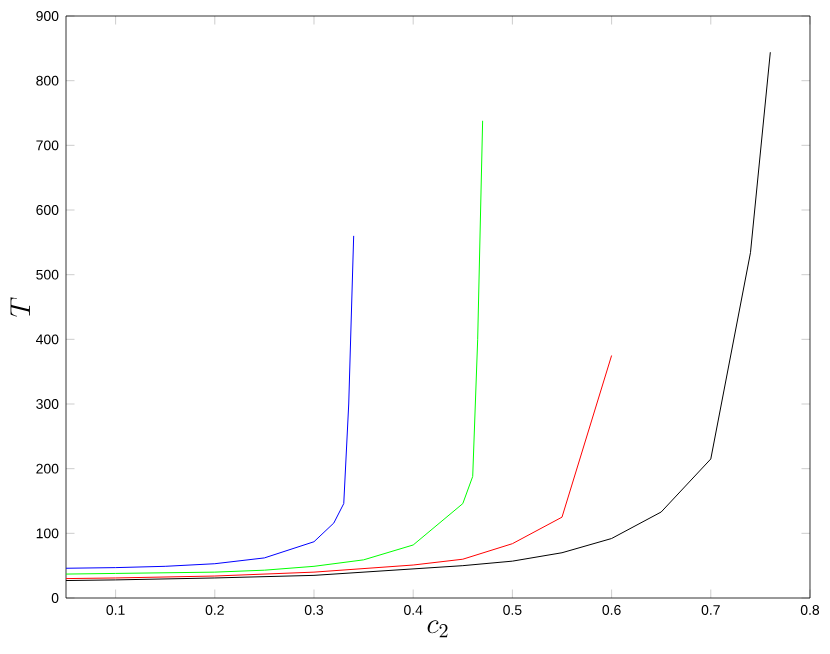 This screenshot has width=830, height=654. Describe the element at coordinates (20, 307) in the screenshot. I see `y-axis-title: $T$` at that location.